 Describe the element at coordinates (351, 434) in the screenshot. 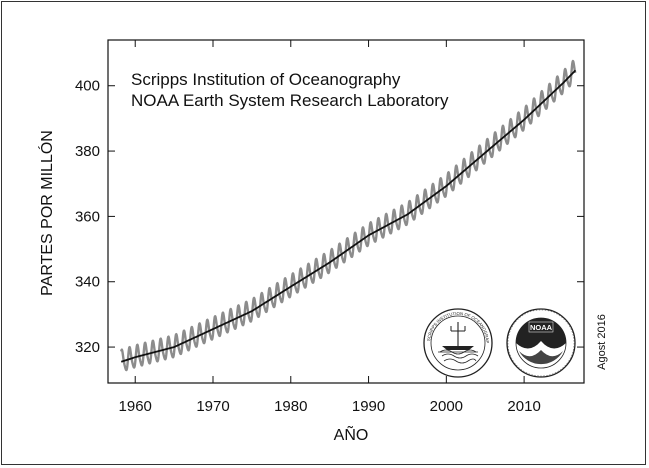

I see `x-axis-title: AÑO` at that location.